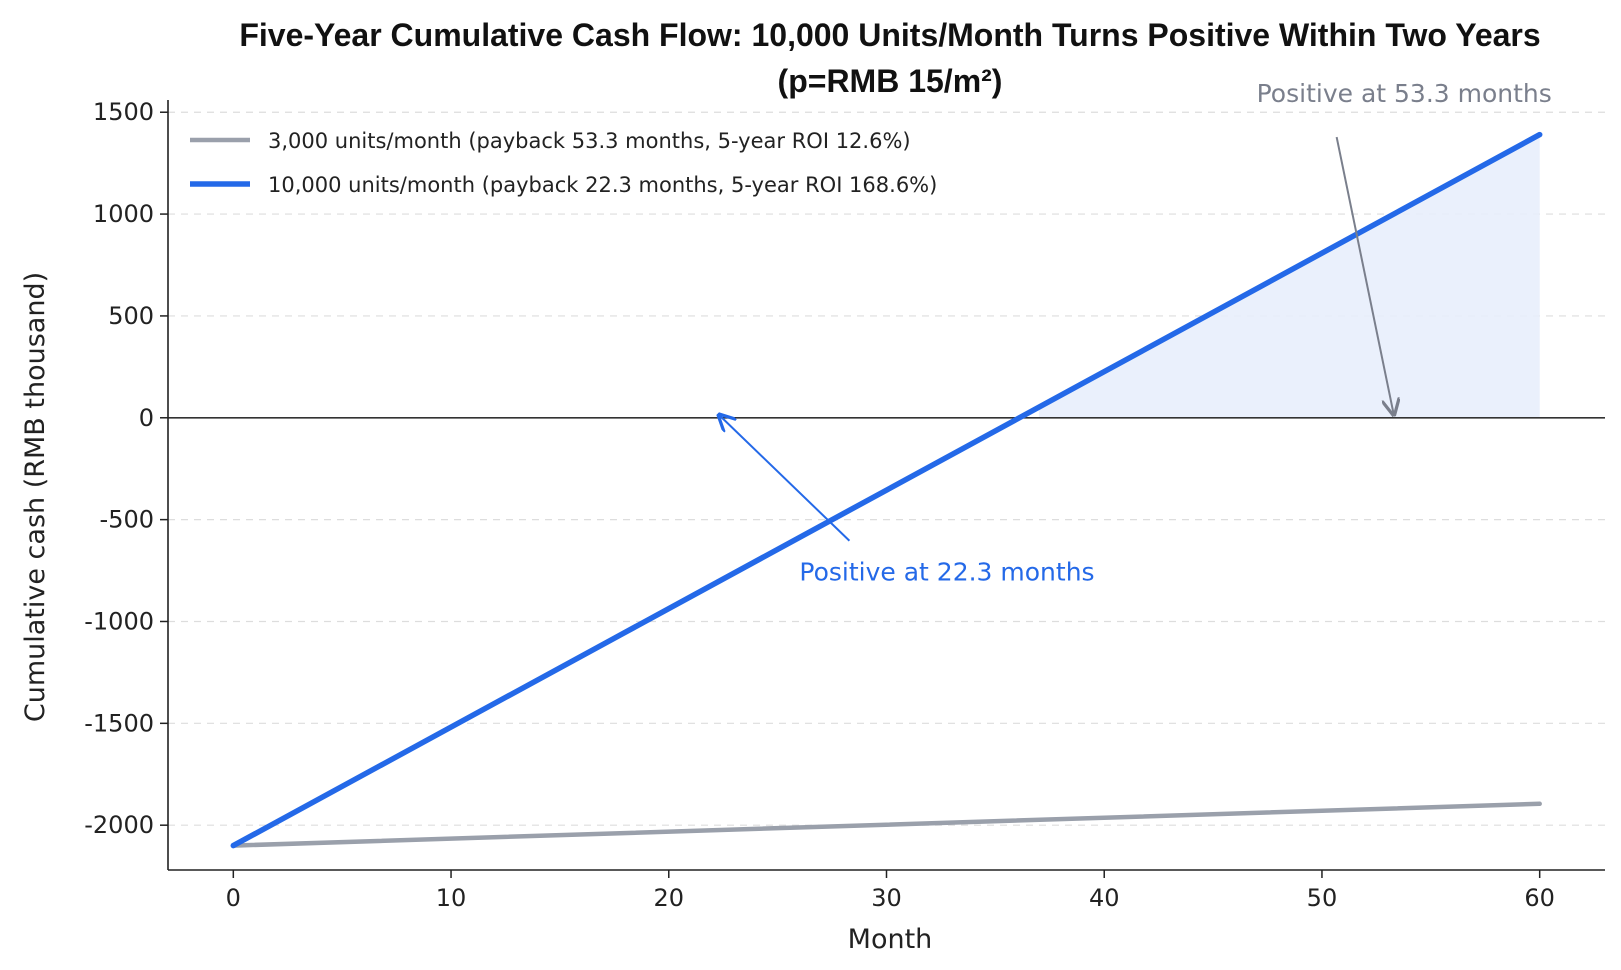  Describe the element at coordinates (890, 81) in the screenshot. I see `chart-subtitle: (p=RMB 15/m²)` at that location.